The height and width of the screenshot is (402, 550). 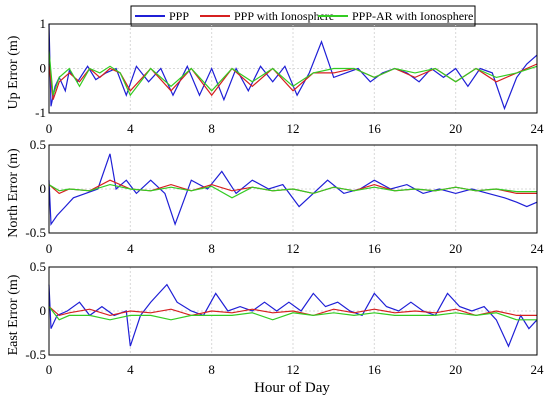 What do you see at coordinates (284, 16) in the screenshot?
I see `legend-label-ppp-iono: PPP with Ionosphere` at bounding box center [284, 16].